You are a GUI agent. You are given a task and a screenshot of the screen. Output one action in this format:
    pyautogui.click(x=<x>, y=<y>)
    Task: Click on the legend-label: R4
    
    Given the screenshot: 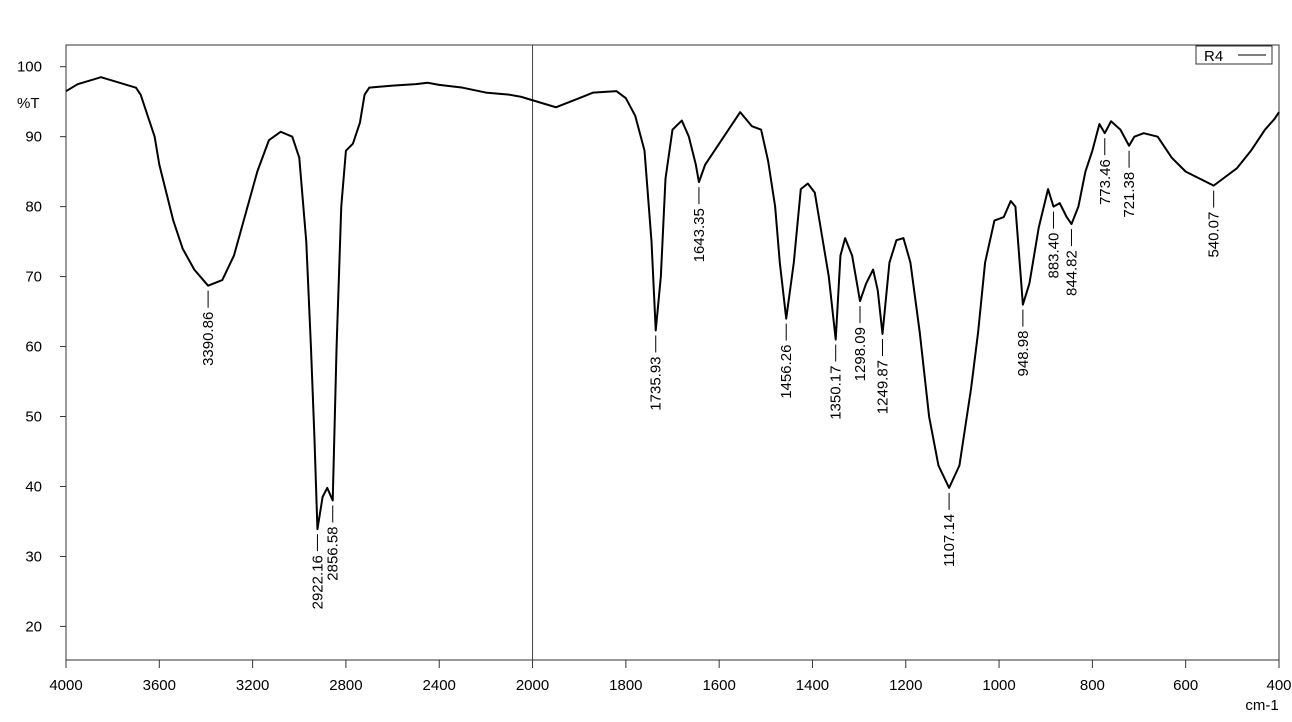 What is the action you would take?
    pyautogui.click(x=1213, y=56)
    